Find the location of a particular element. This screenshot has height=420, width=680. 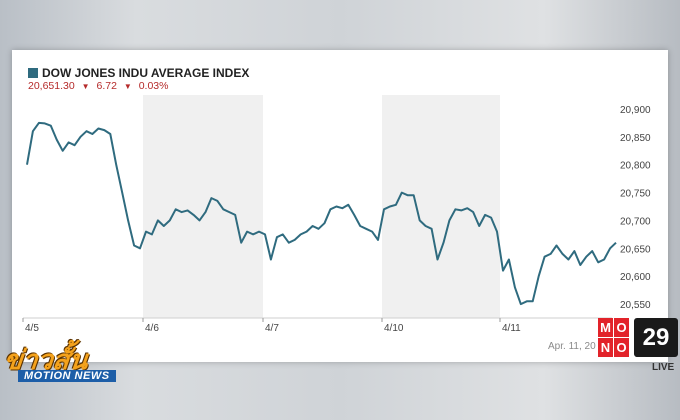

show-logo-english: MOTION NEWS is located at coordinates (67, 376).